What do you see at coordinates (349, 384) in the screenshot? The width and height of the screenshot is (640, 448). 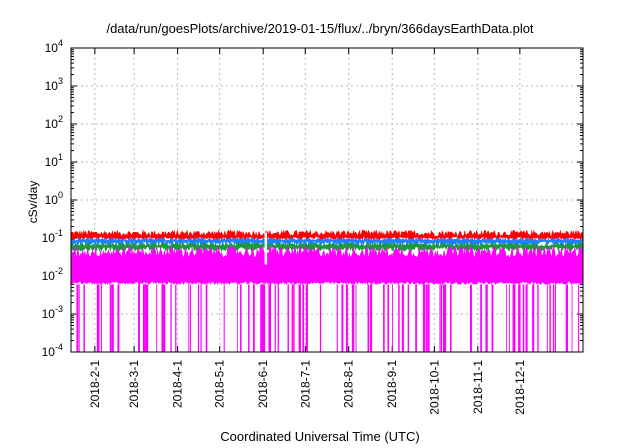 I see `x-tick-label: 2018-8-1` at bounding box center [349, 384].